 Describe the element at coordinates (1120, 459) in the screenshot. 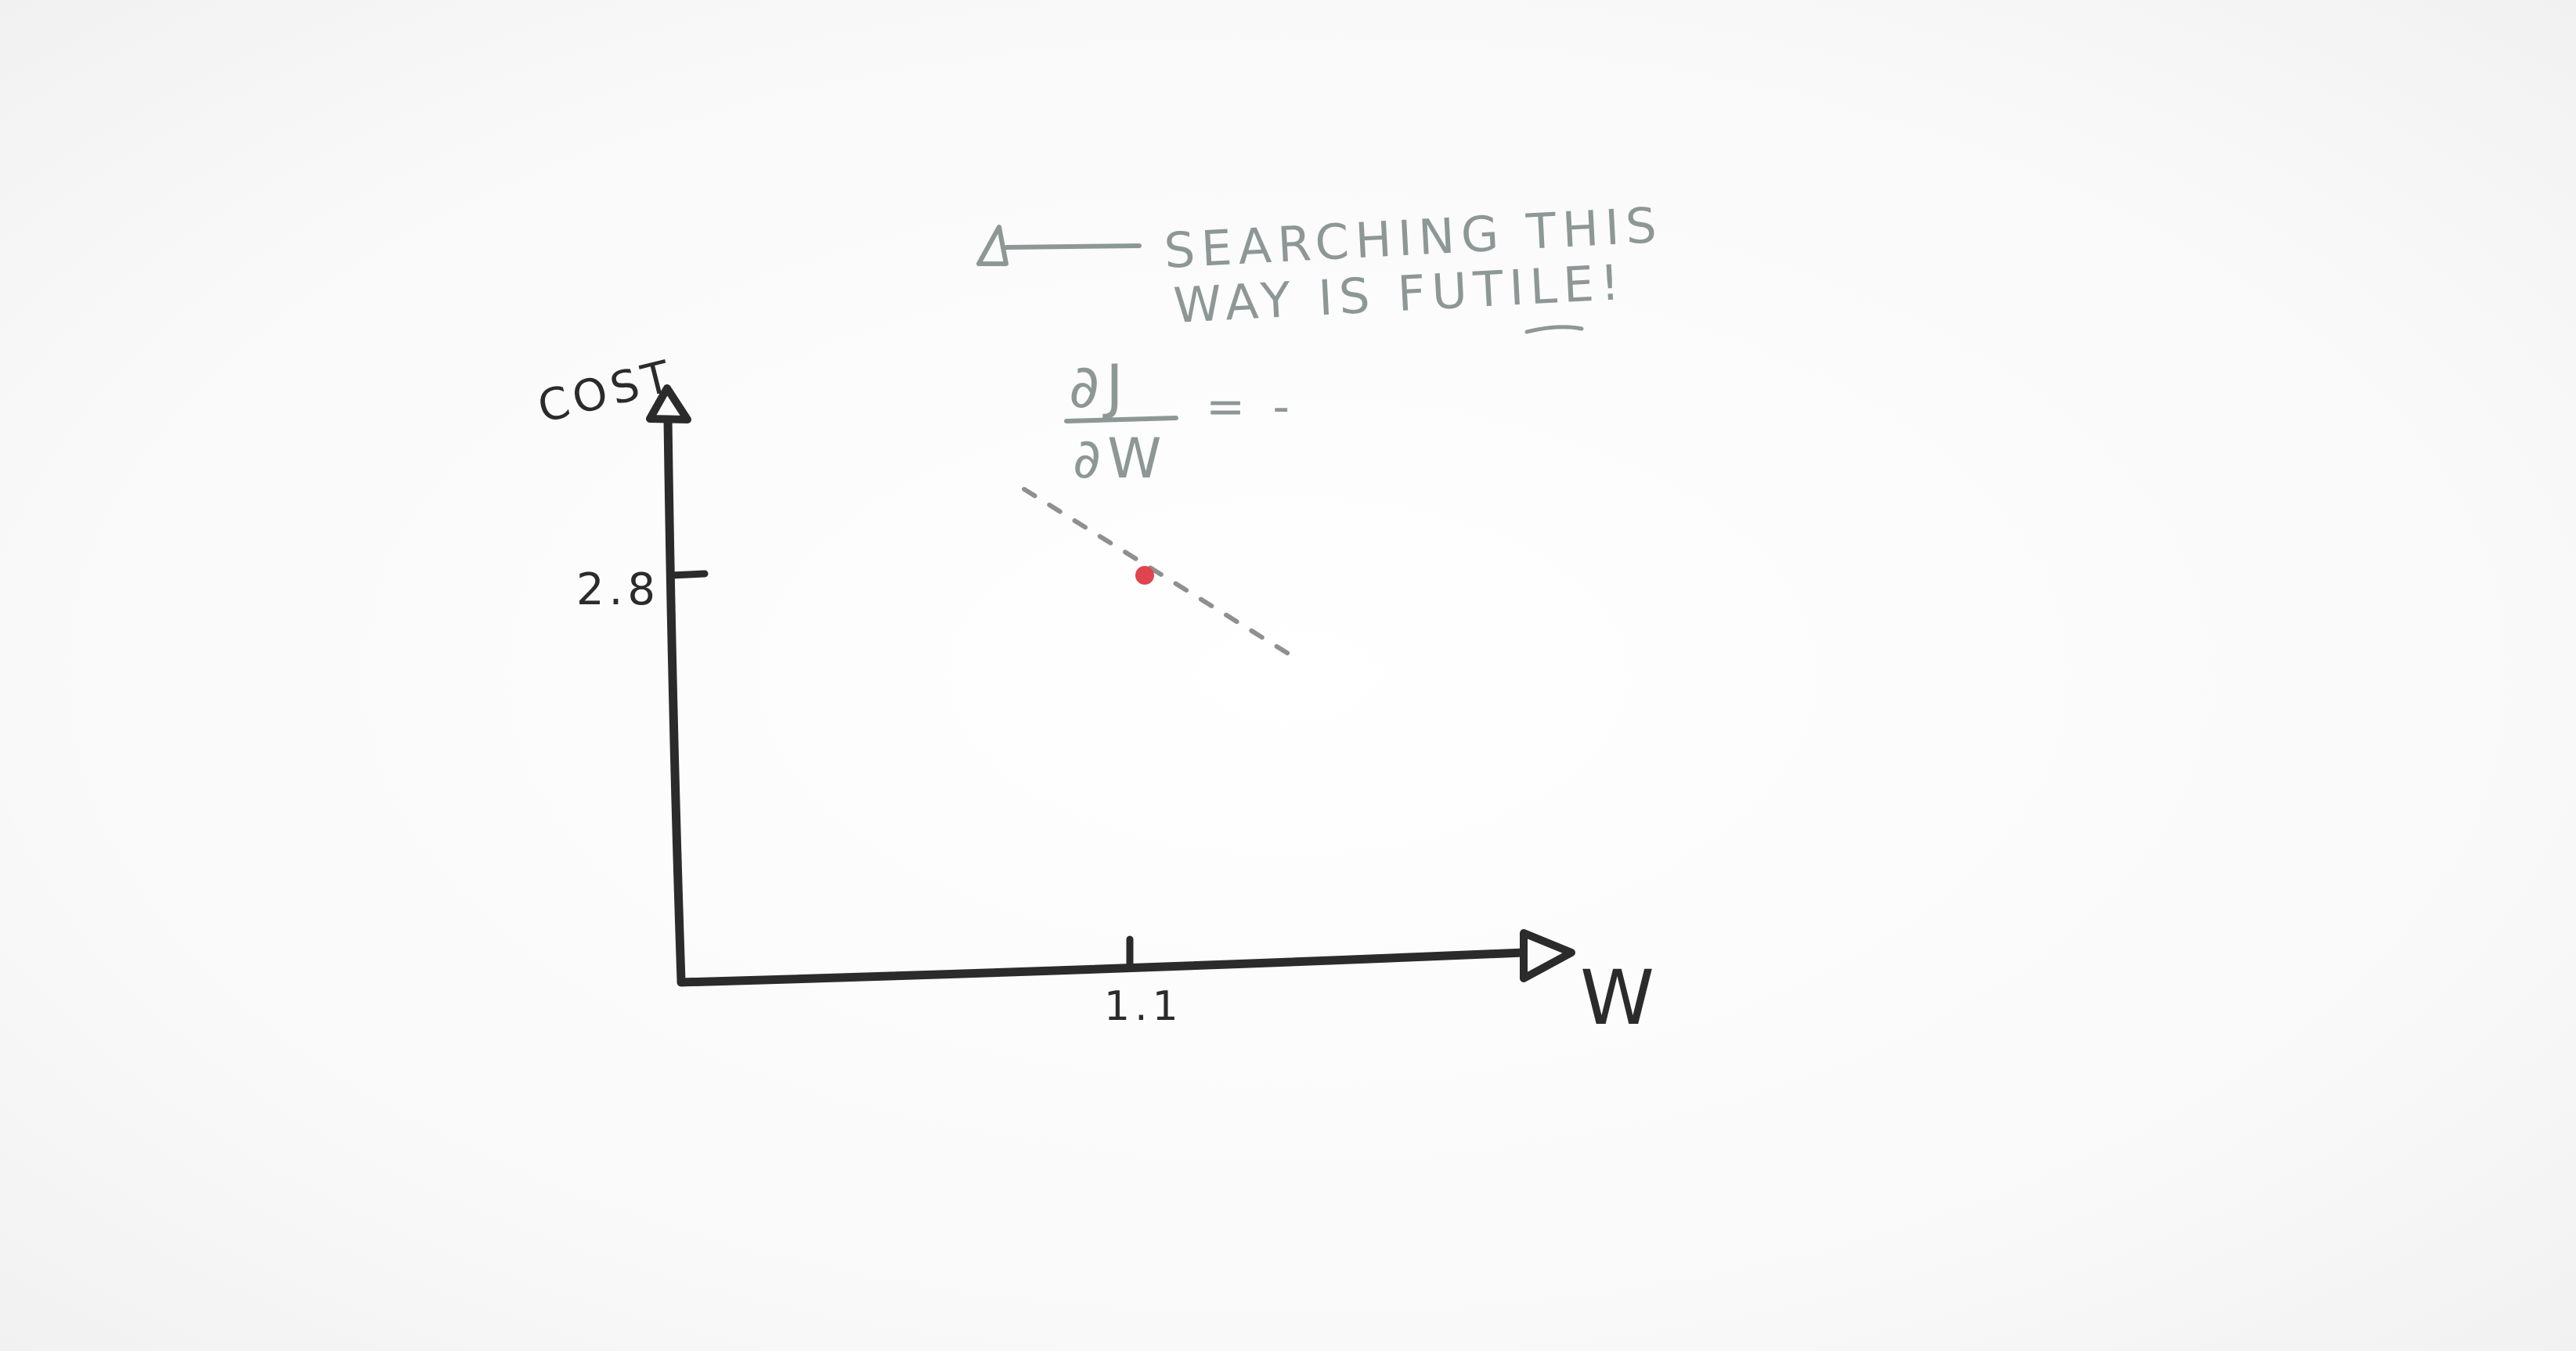

I see `derivative-denominator: ∂W` at that location.